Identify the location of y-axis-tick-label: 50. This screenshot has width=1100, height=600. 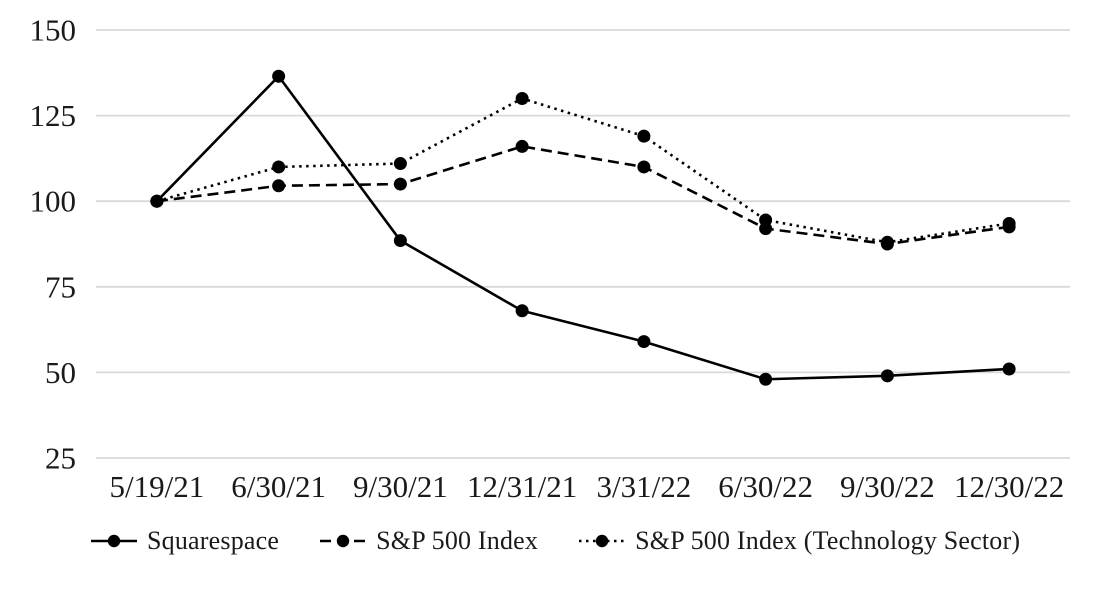
(60, 372).